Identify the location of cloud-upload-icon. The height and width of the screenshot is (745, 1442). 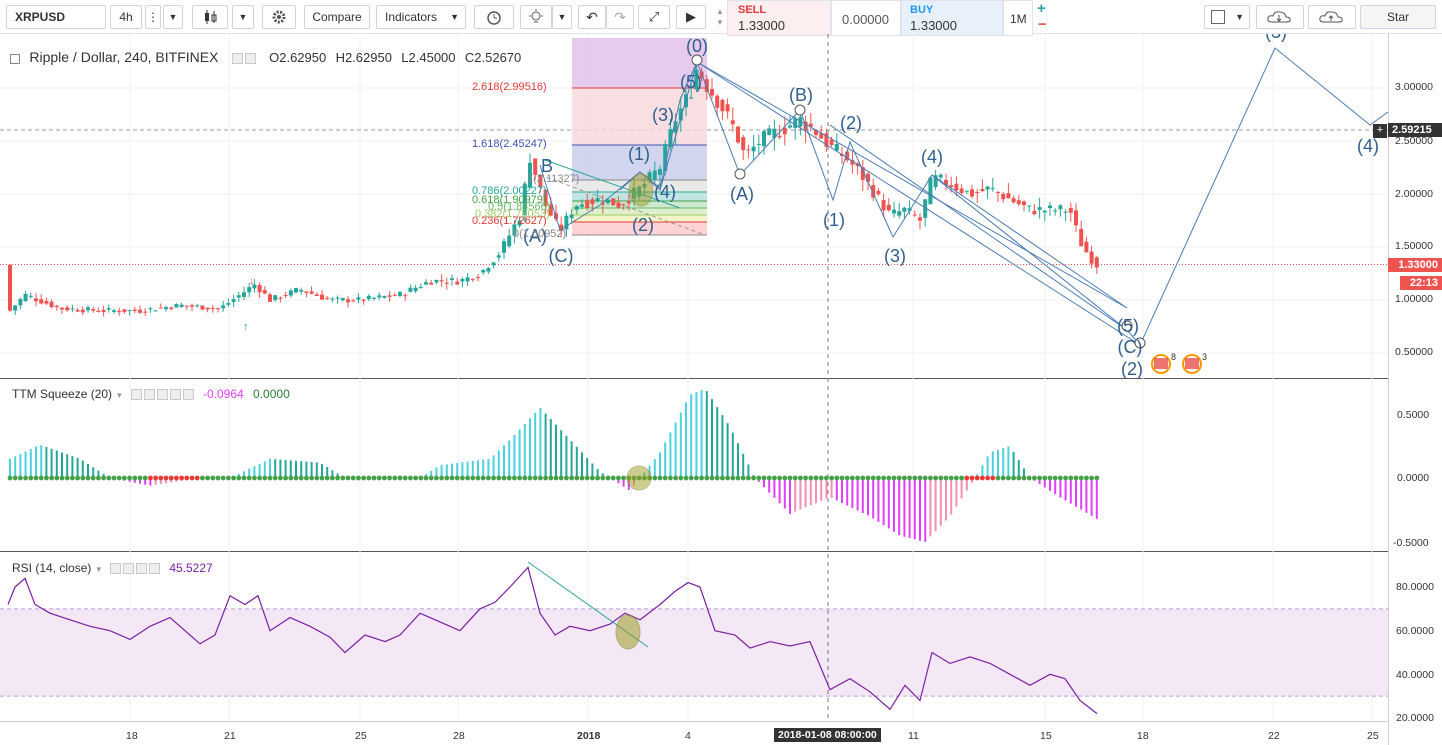
(1331, 17).